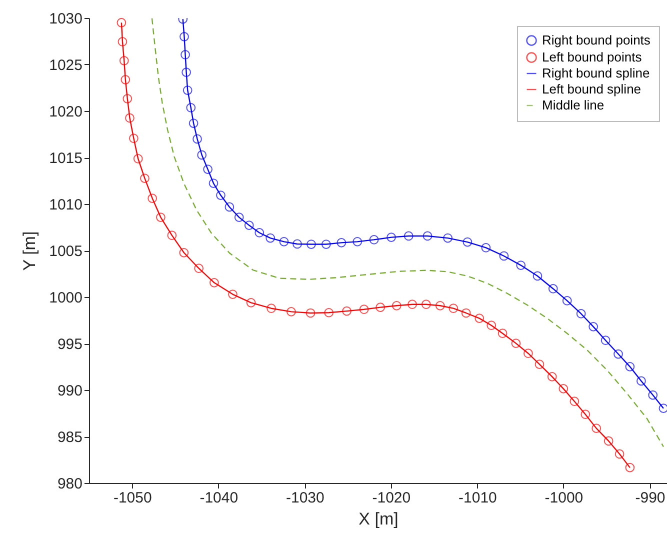 This screenshot has height=538, width=667. Describe the element at coordinates (65, 158) in the screenshot. I see `y-tick-label: 1015` at that location.